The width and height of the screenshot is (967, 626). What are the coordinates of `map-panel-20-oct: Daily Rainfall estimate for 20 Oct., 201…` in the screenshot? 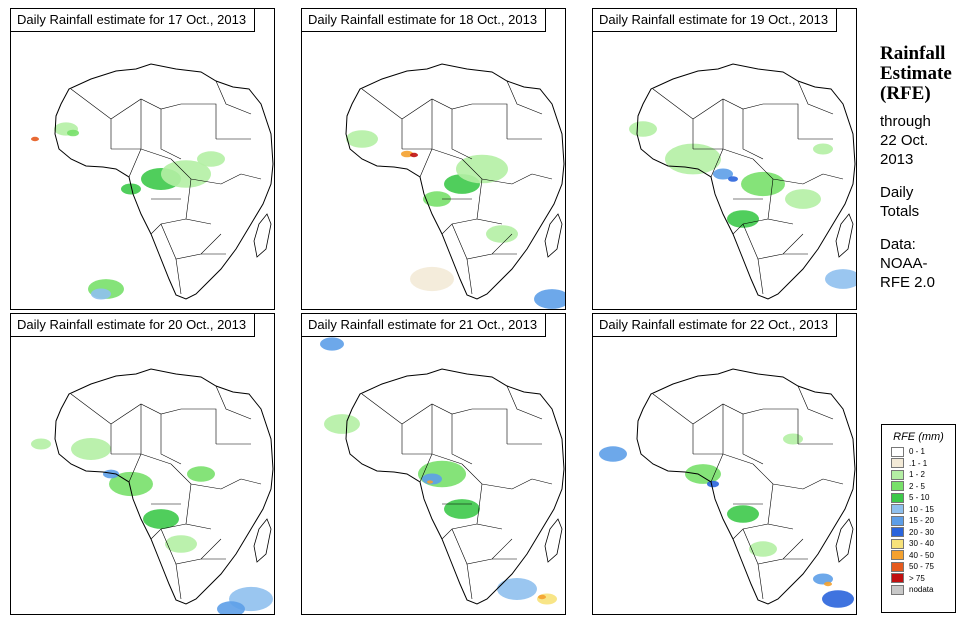 It's located at (142, 464).